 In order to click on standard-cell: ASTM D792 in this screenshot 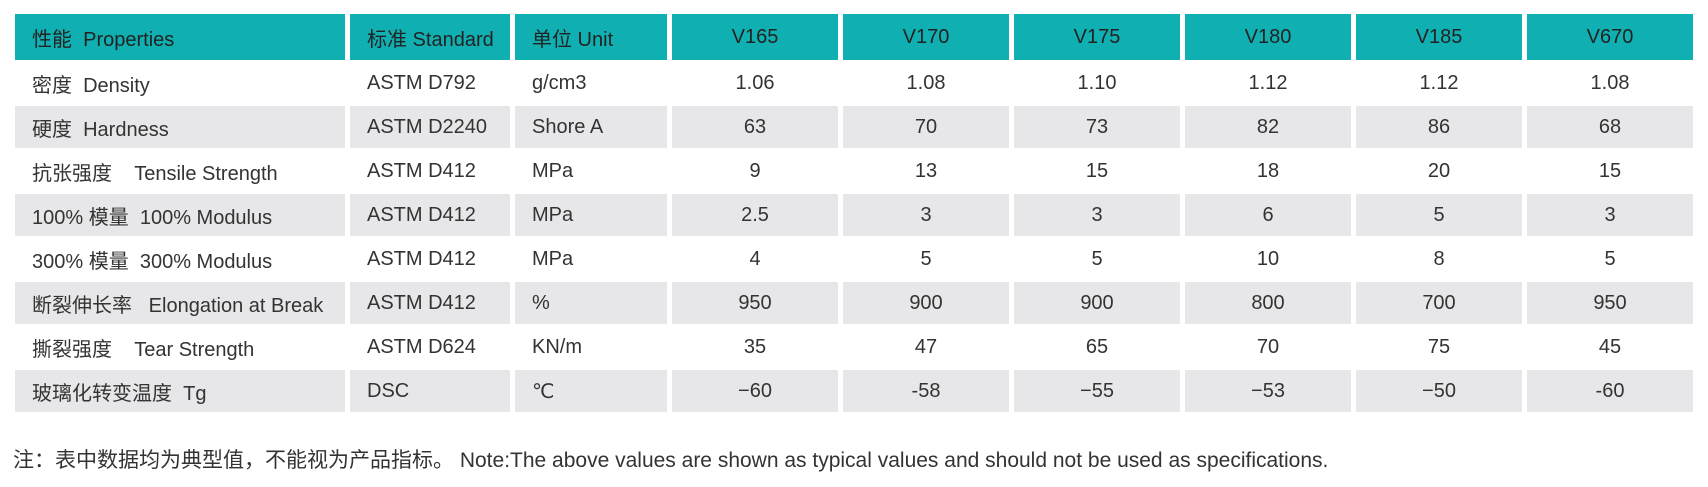, I will do `click(421, 82)`.